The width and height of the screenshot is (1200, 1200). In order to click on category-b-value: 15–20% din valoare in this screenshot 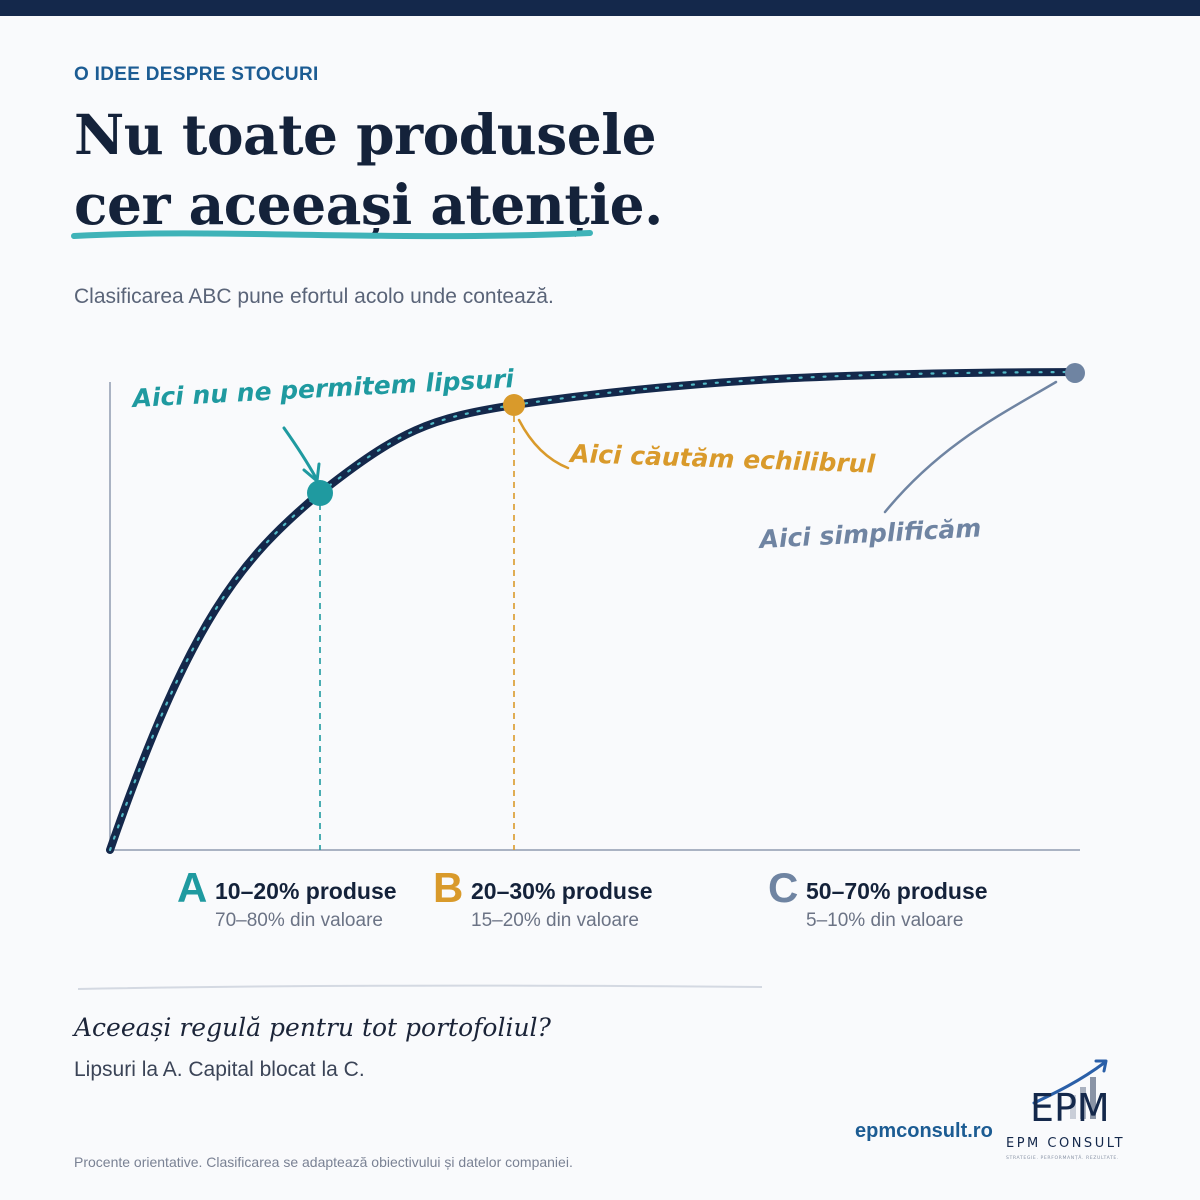, I will do `click(555, 920)`.